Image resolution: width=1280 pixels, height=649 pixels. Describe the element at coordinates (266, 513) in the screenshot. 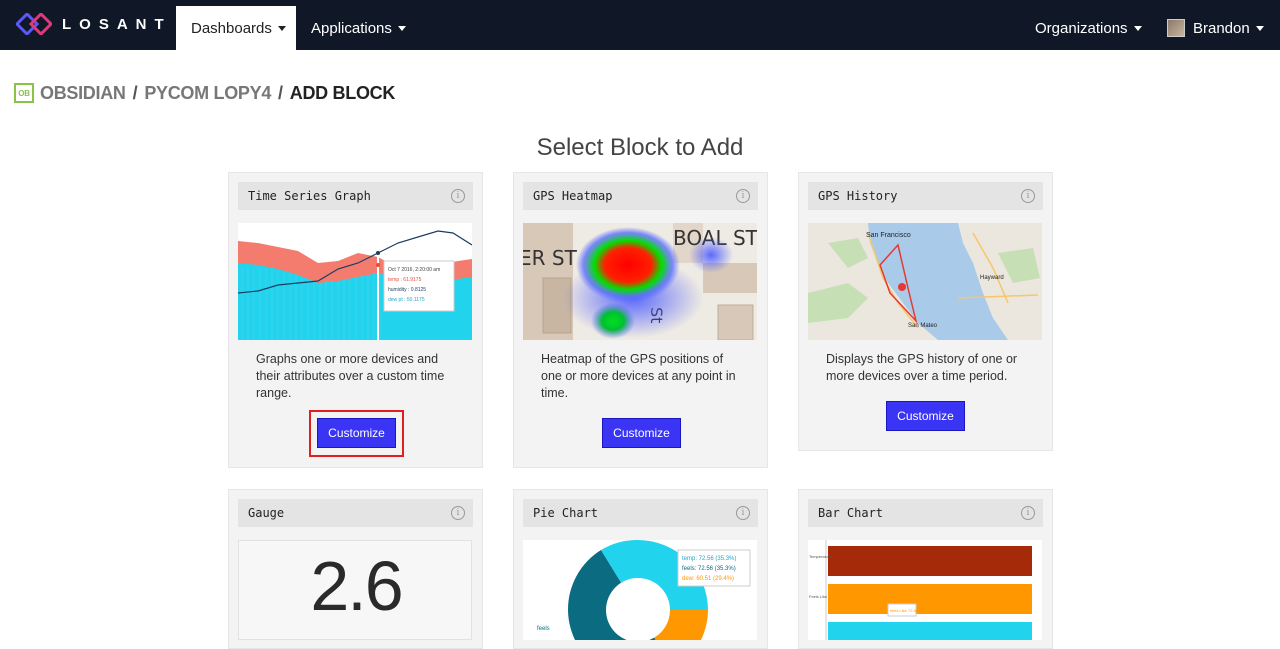

I see `card-title: Gauge` at that location.